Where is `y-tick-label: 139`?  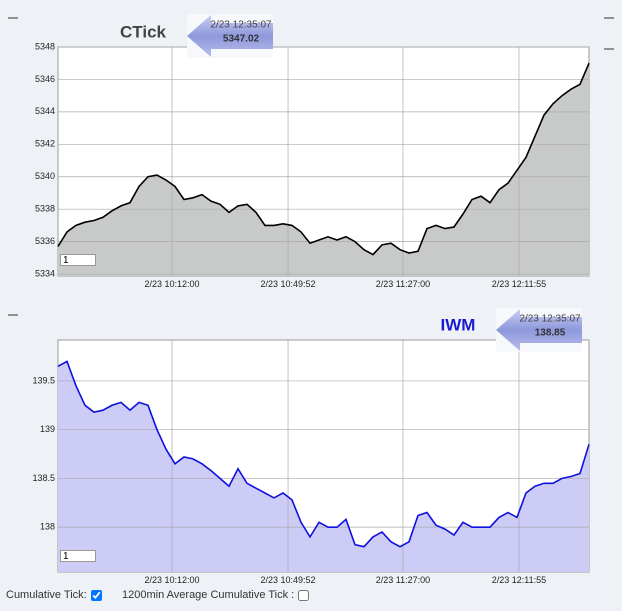
y-tick-label: 139 is located at coordinates (47, 429).